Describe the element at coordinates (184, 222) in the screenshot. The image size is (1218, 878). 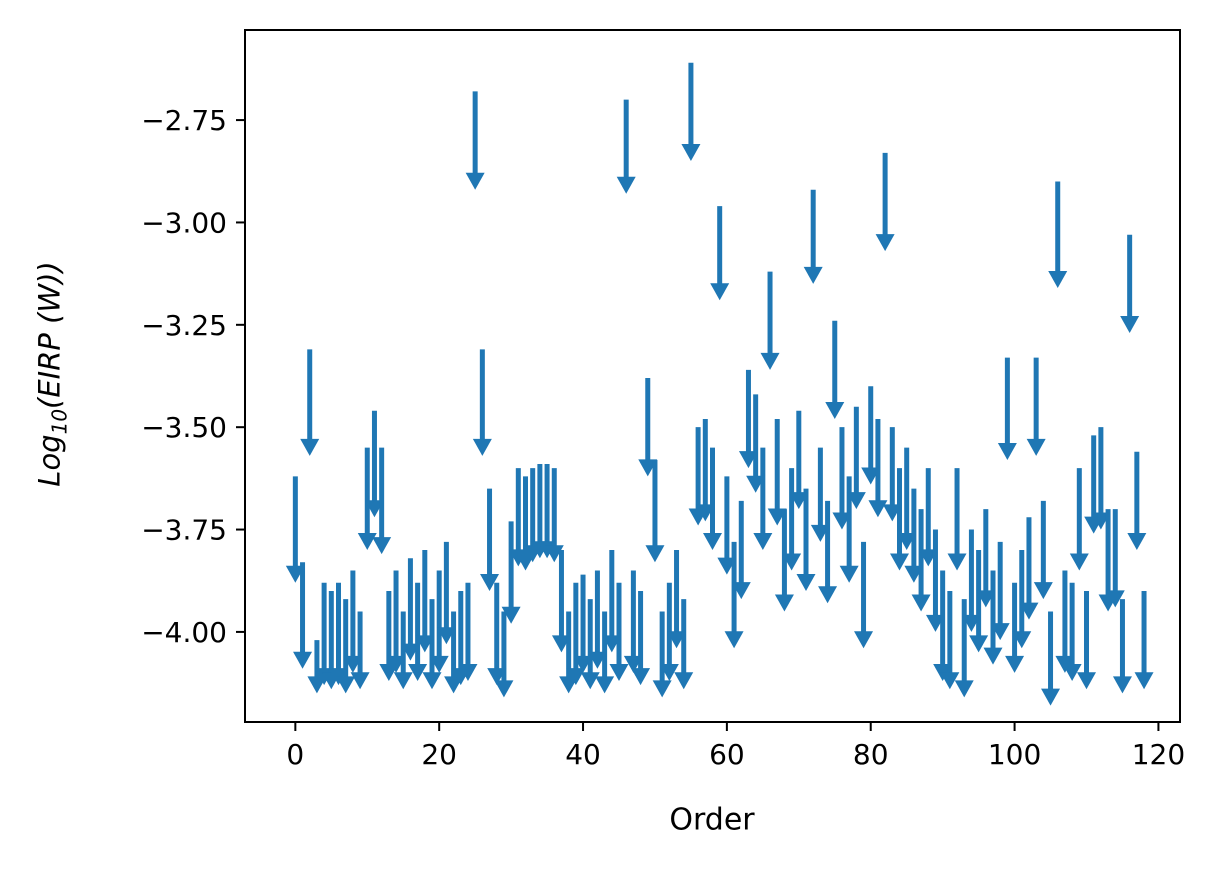
I see `svg-text: −3.00` at that location.